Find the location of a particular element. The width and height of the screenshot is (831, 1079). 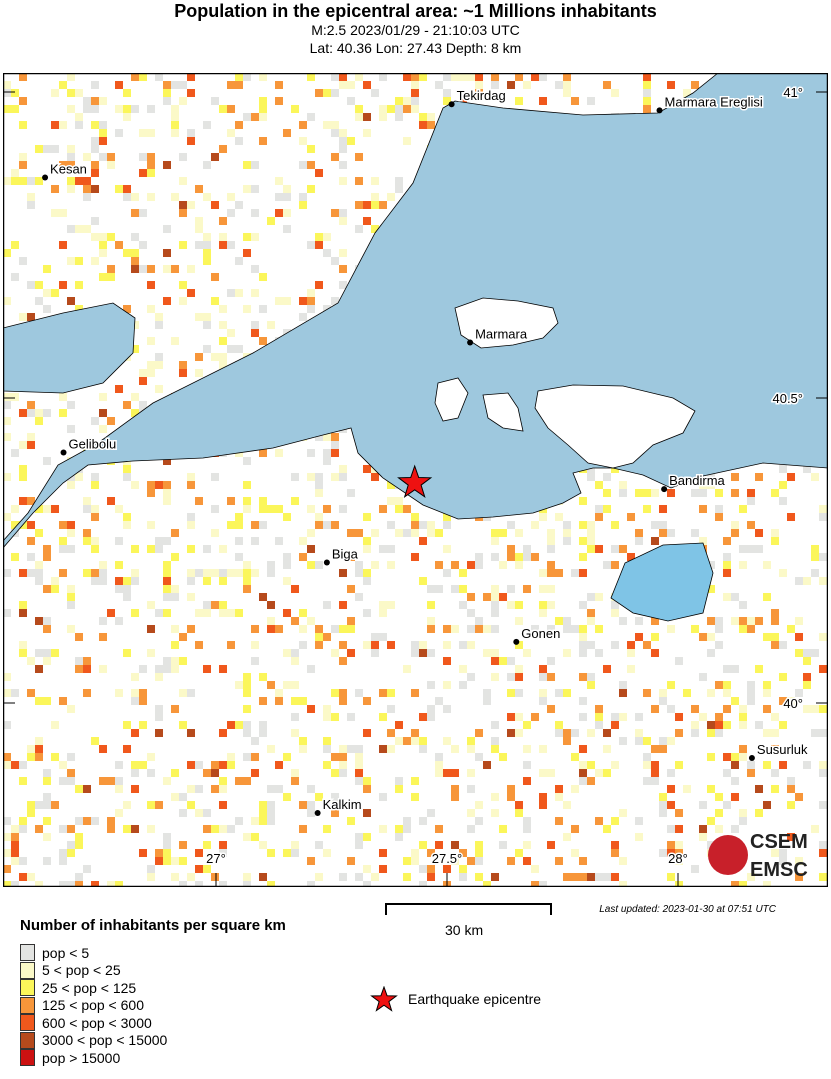

legend-item: 125 < pop < 600 is located at coordinates (82, 1005).